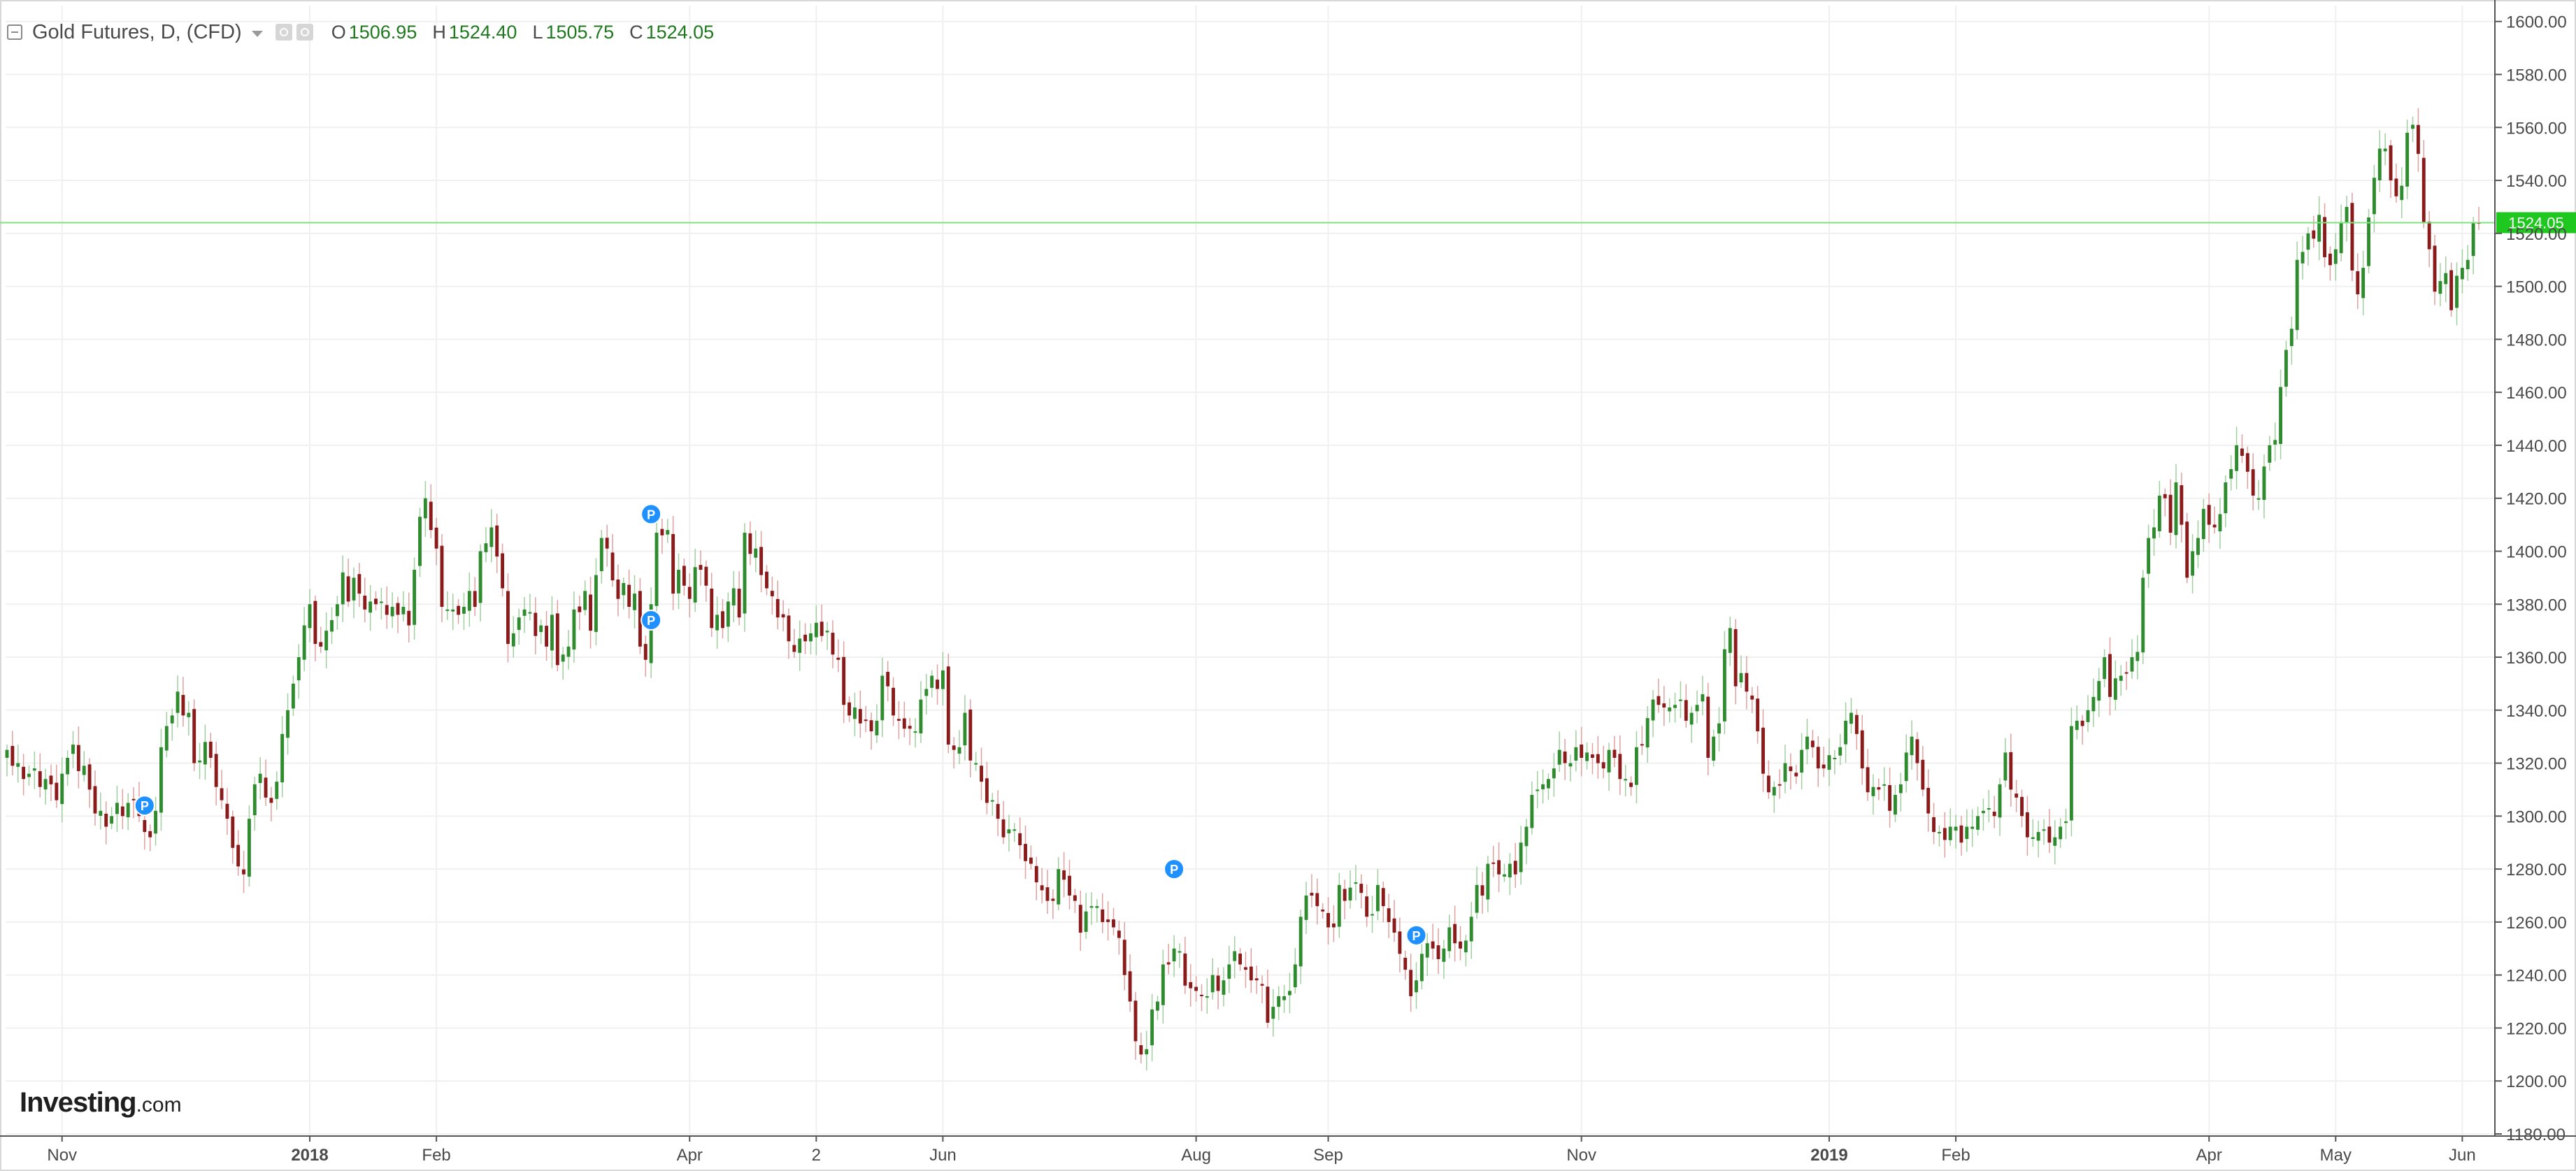 The height and width of the screenshot is (1171, 2576). Describe the element at coordinates (2536, 393) in the screenshot. I see `price-tick-label: 1460.00` at that location.